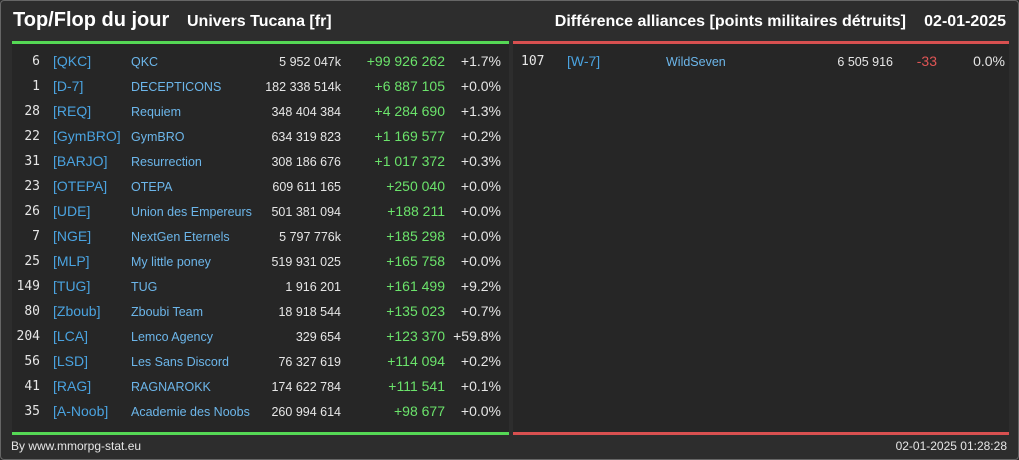 This screenshot has height=460, width=1019. I want to click on alliance-tag: [OTEPA], so click(80, 186).